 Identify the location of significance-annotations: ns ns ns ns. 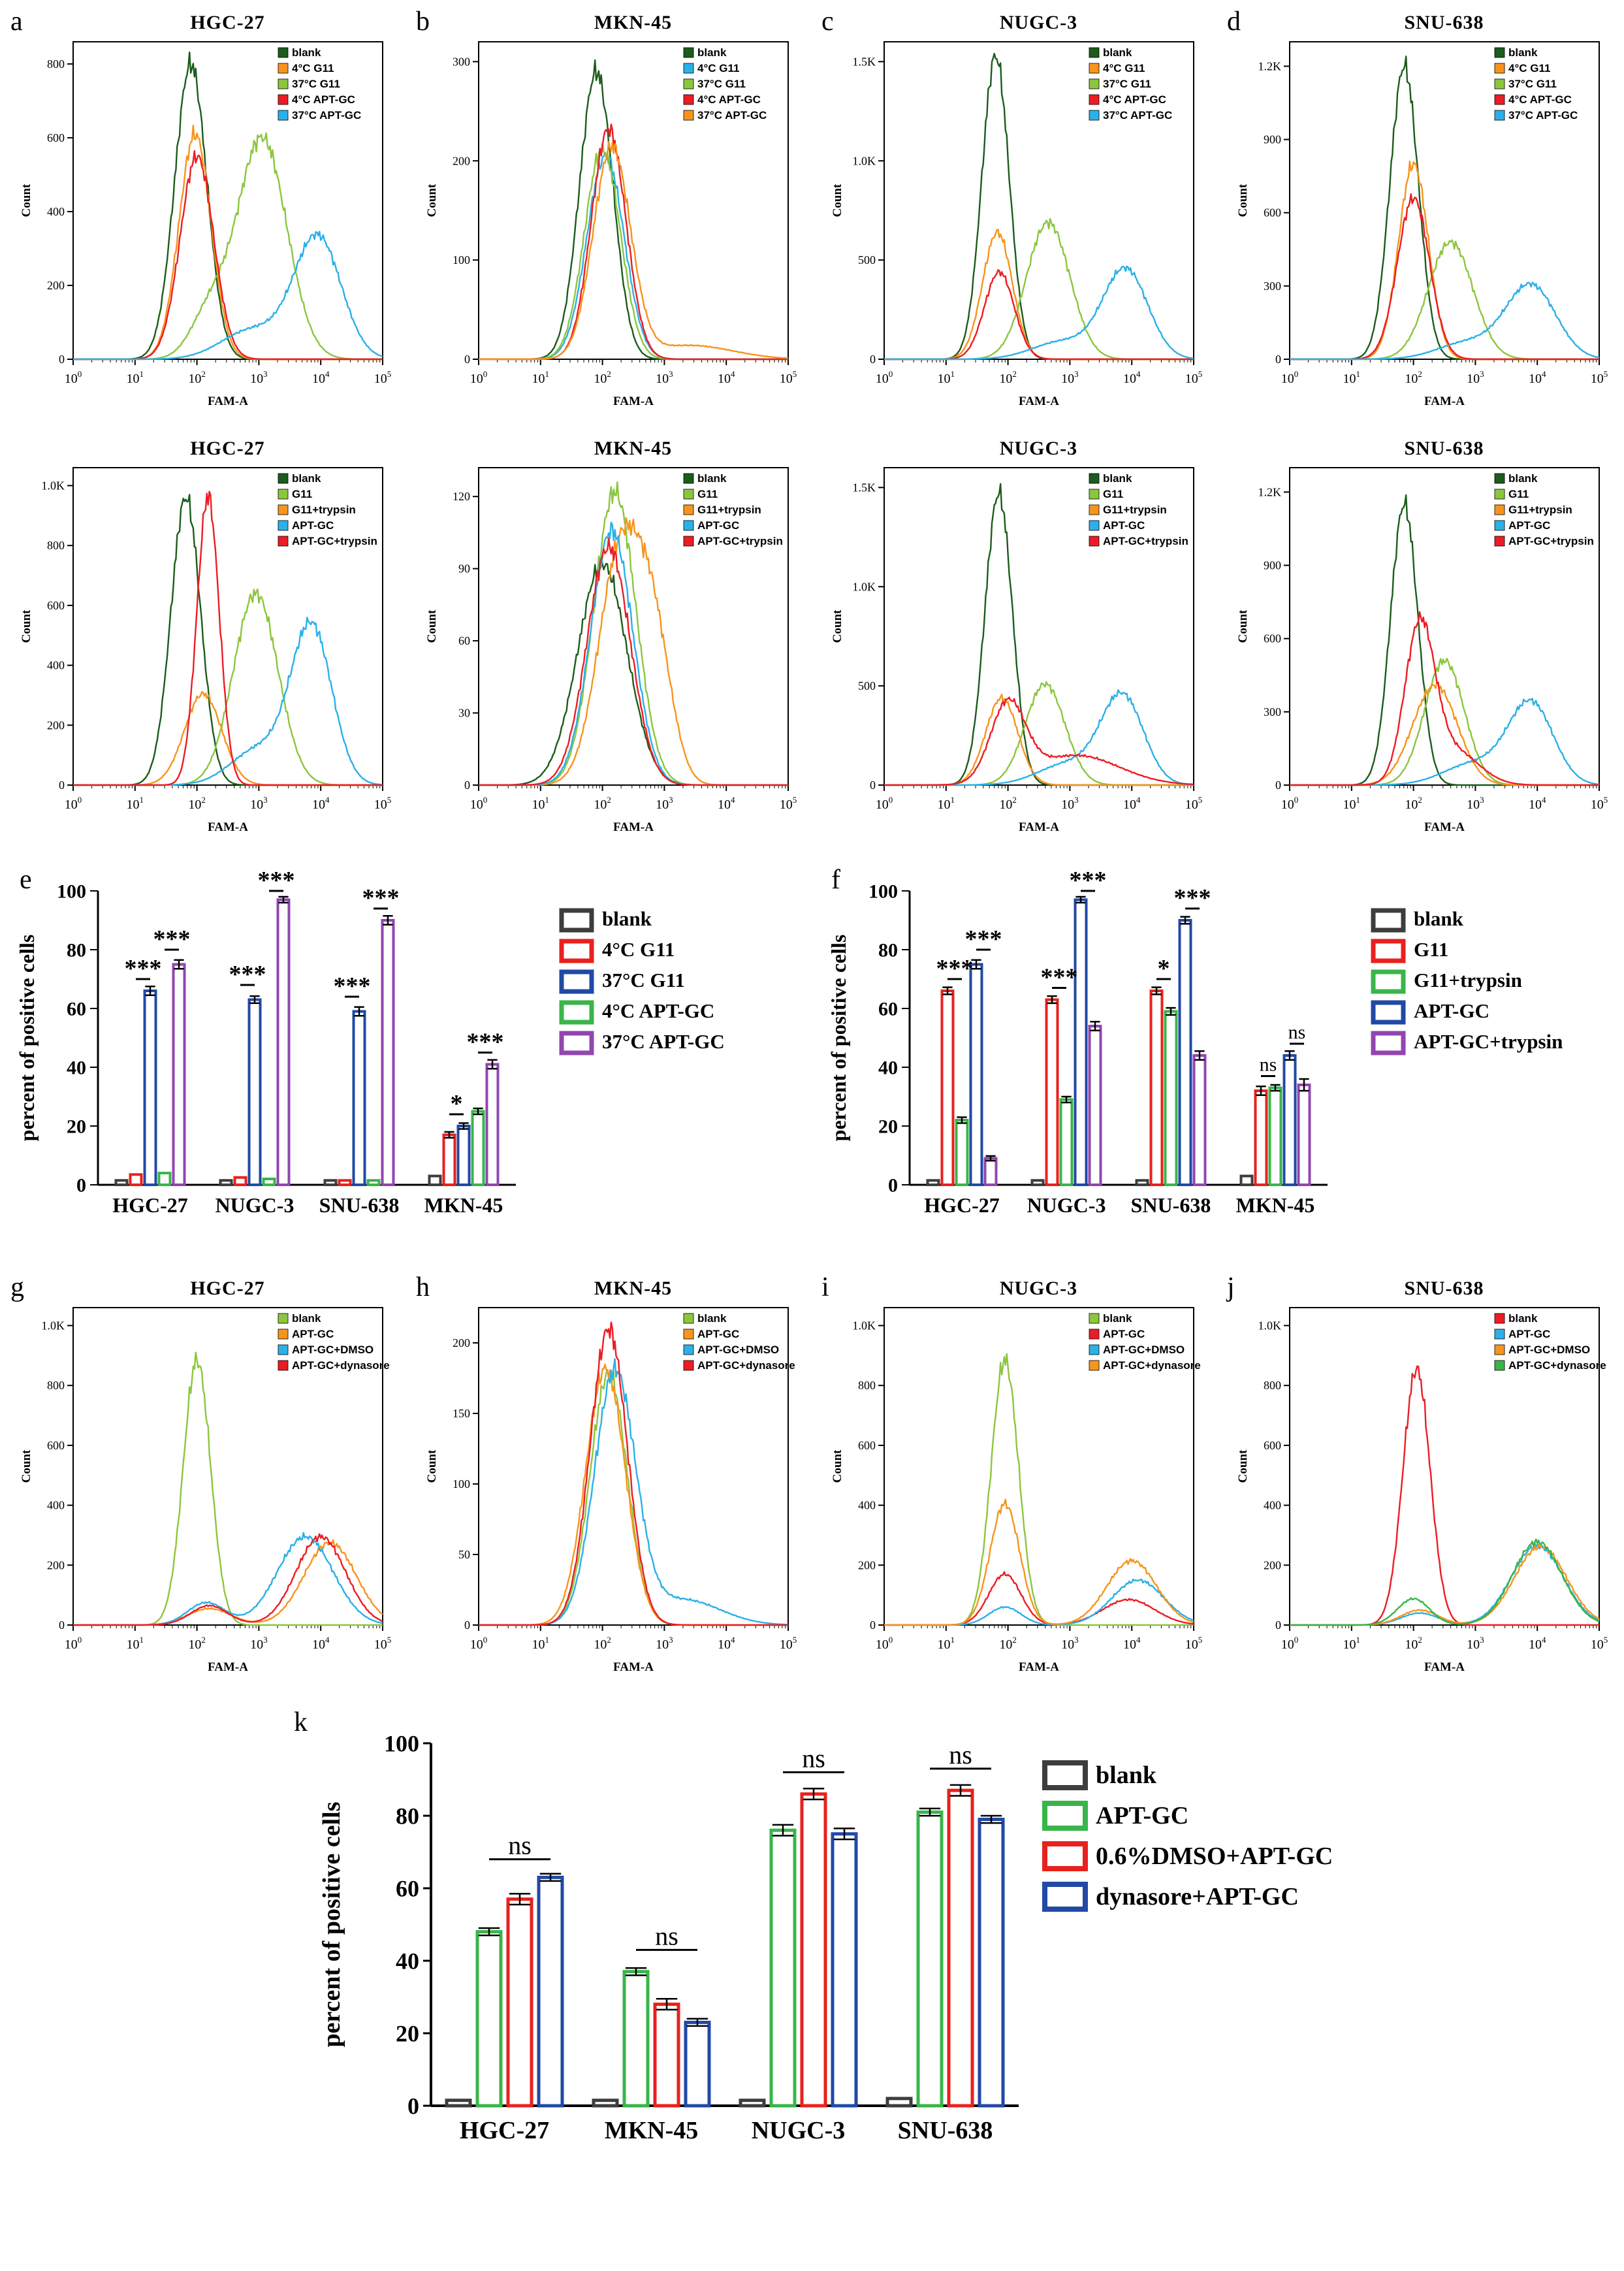
(740, 1845).